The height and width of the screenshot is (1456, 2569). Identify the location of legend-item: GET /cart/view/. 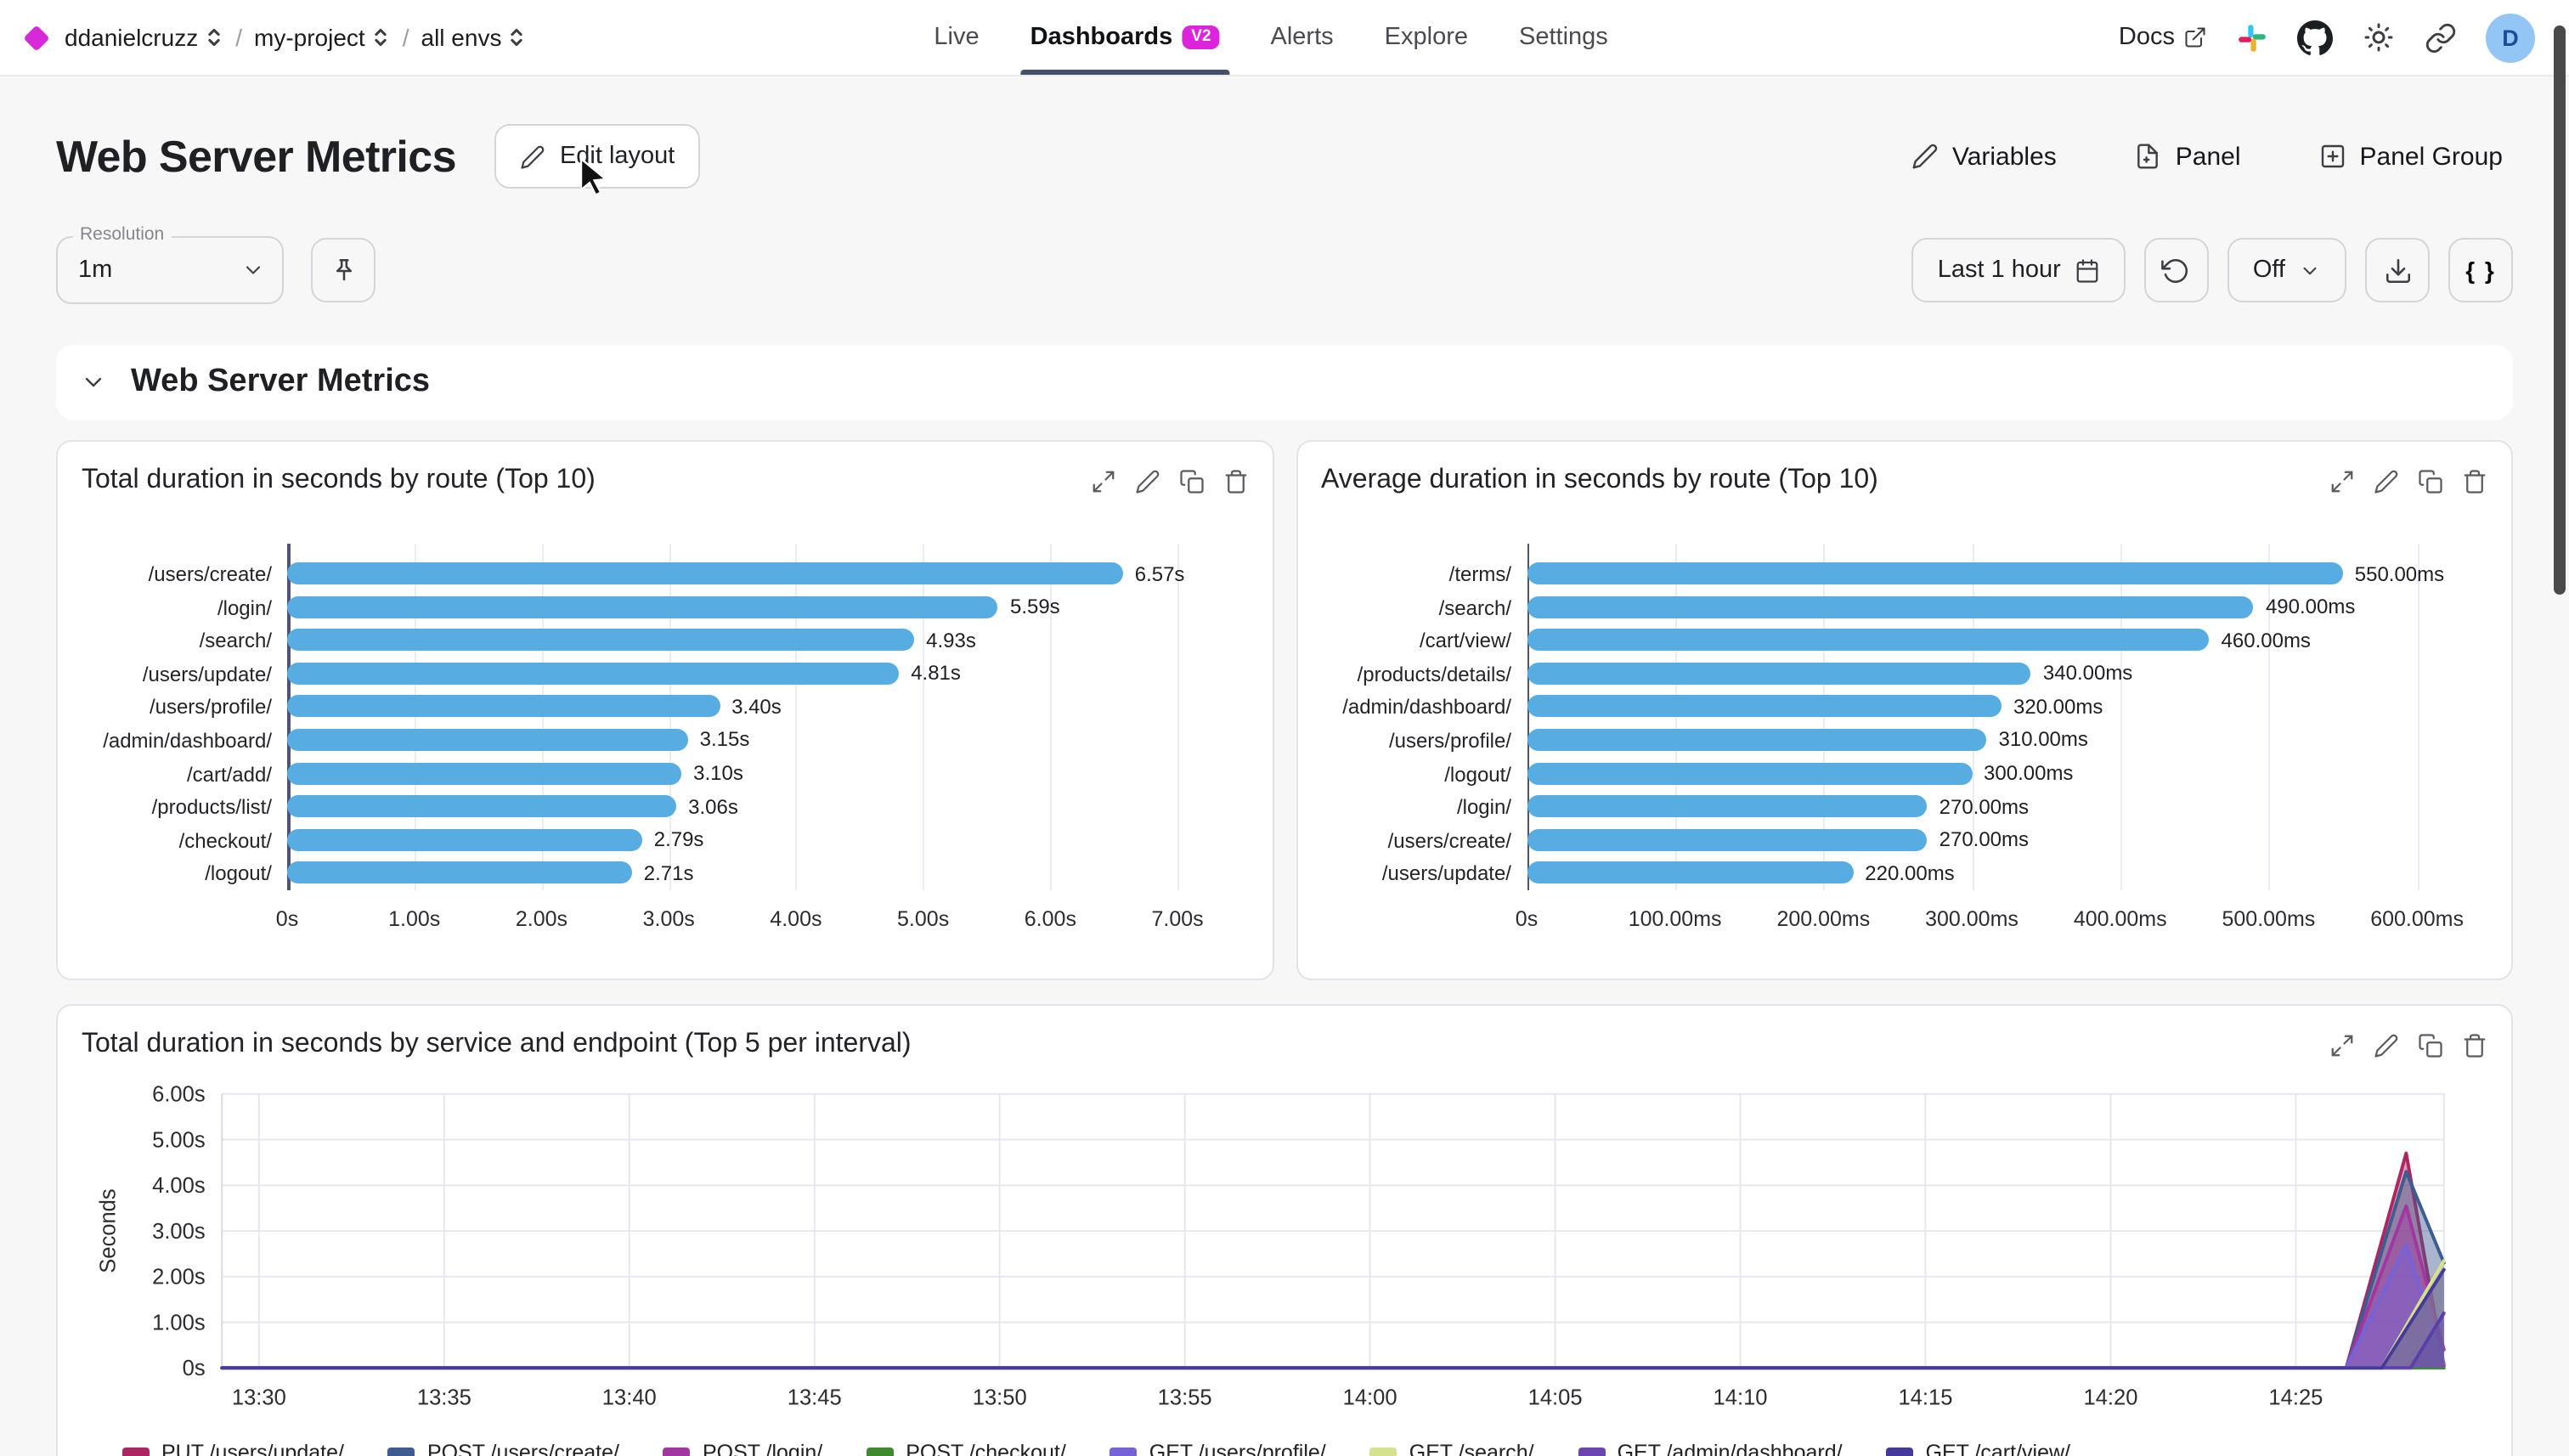
(1978, 1449).